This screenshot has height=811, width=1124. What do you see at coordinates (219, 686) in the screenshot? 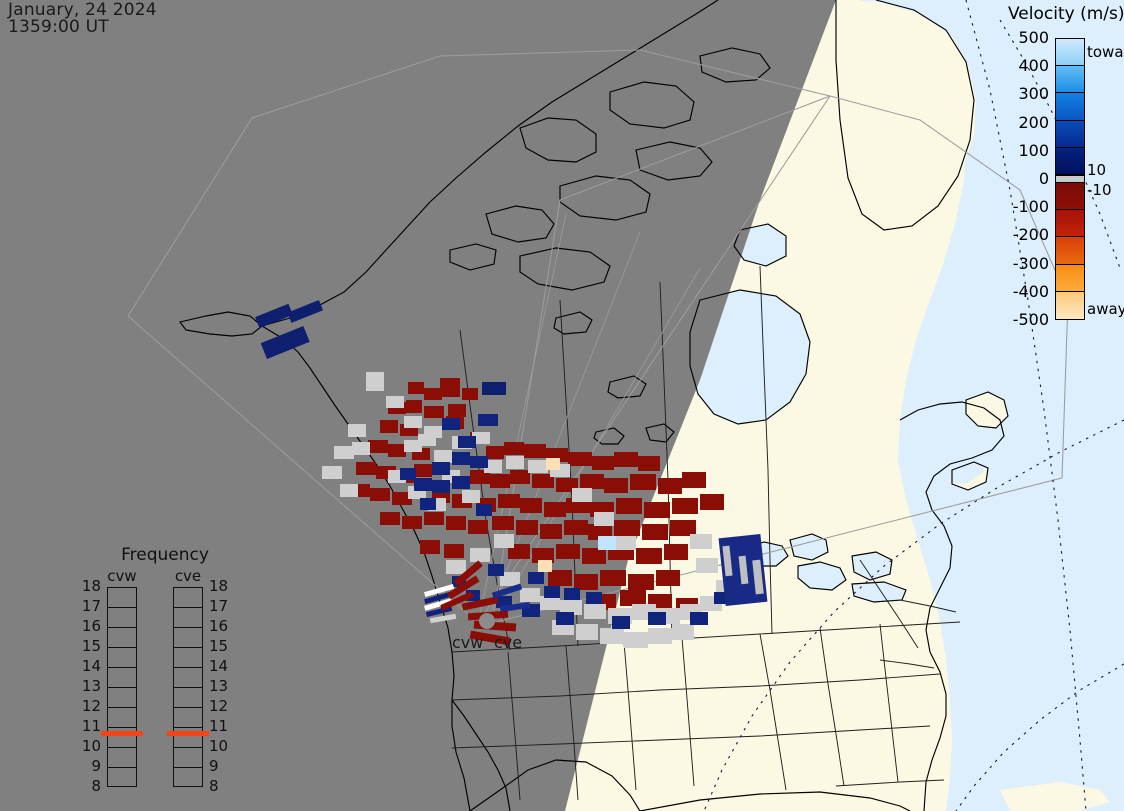
I see `frequency-scale-cve-13: 13` at bounding box center [219, 686].